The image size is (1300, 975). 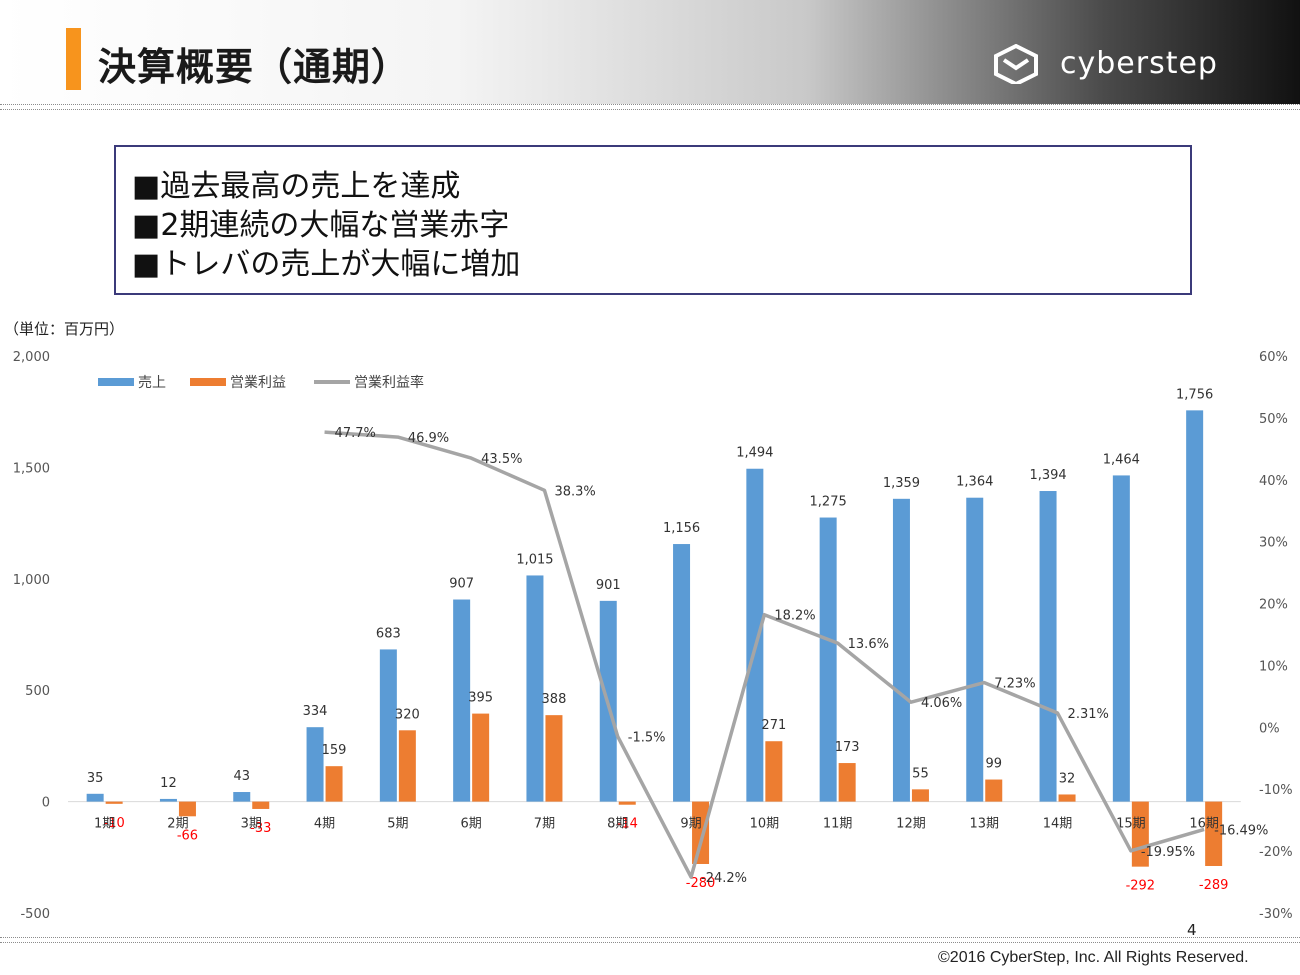 What do you see at coordinates (1204, 824) in the screenshot?
I see `category-tick-label: 16期` at bounding box center [1204, 824].